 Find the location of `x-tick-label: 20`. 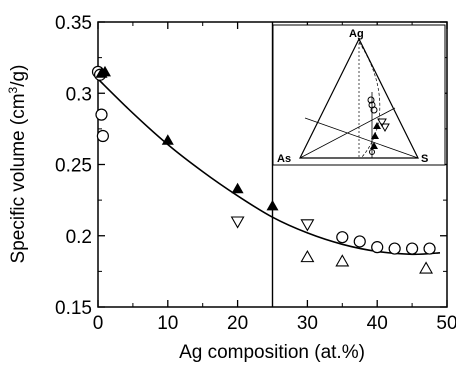

x-tick-label: 20 is located at coordinates (237, 323).